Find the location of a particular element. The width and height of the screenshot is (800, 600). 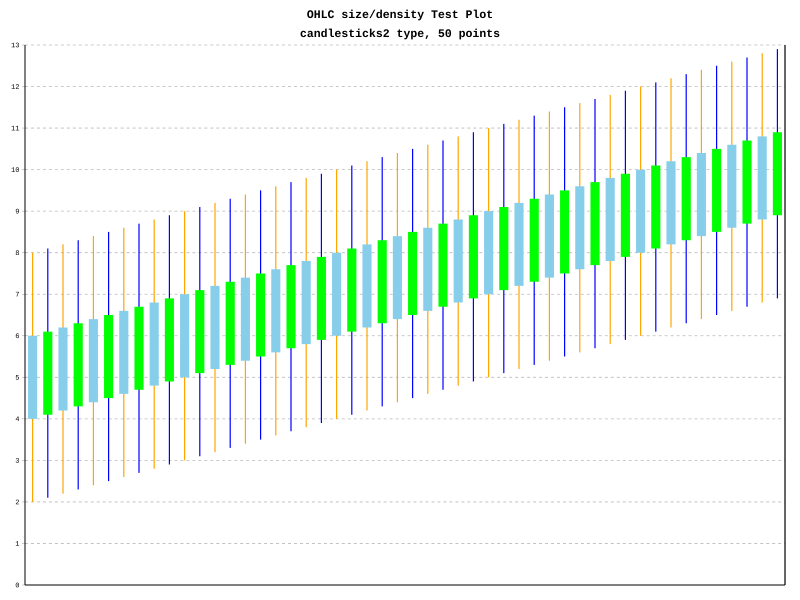

chart-title: OHLC size/density Test Plot is located at coordinates (399, 15).